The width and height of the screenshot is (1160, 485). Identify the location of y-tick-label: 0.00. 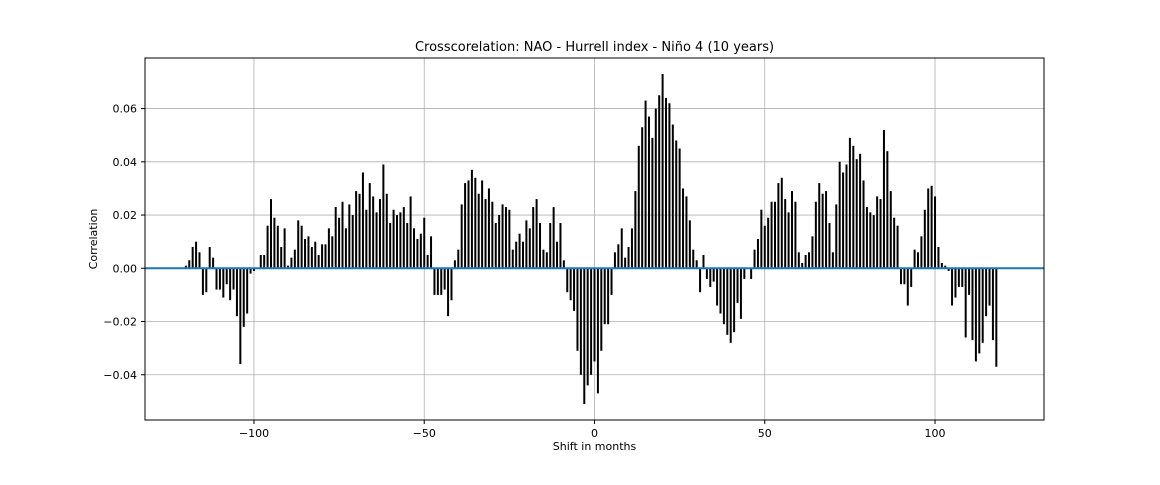
(125, 268).